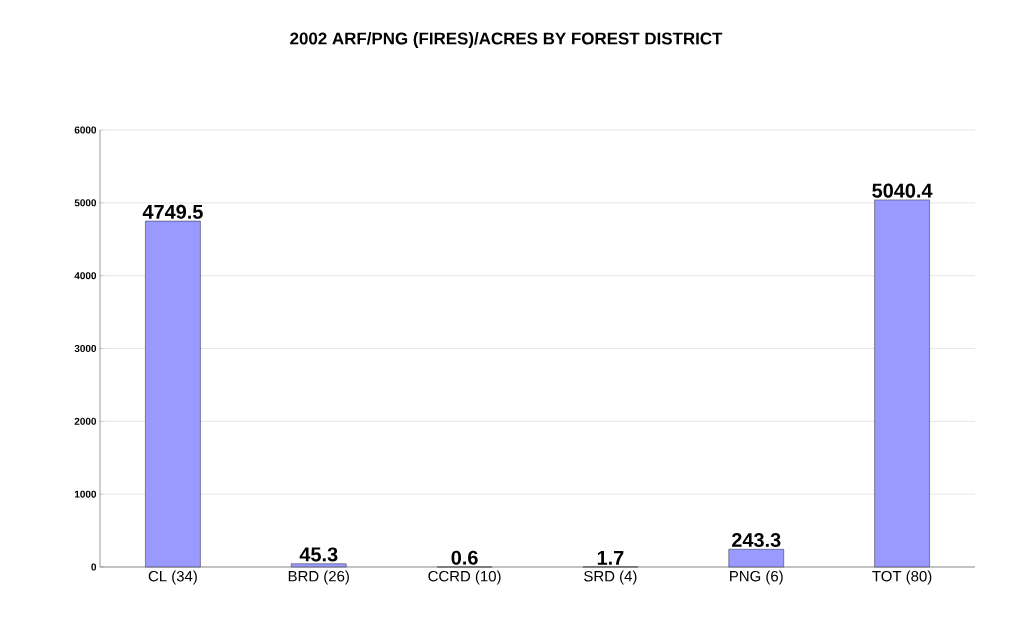  Describe the element at coordinates (464, 557) in the screenshot. I see `data-label: 0.6` at that location.